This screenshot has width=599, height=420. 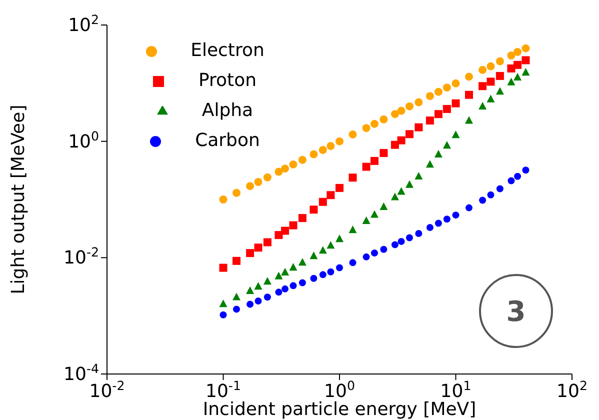 What do you see at coordinates (83, 140) in the screenshot?
I see `y-tick-label: 10$^{0}$` at bounding box center [83, 140].